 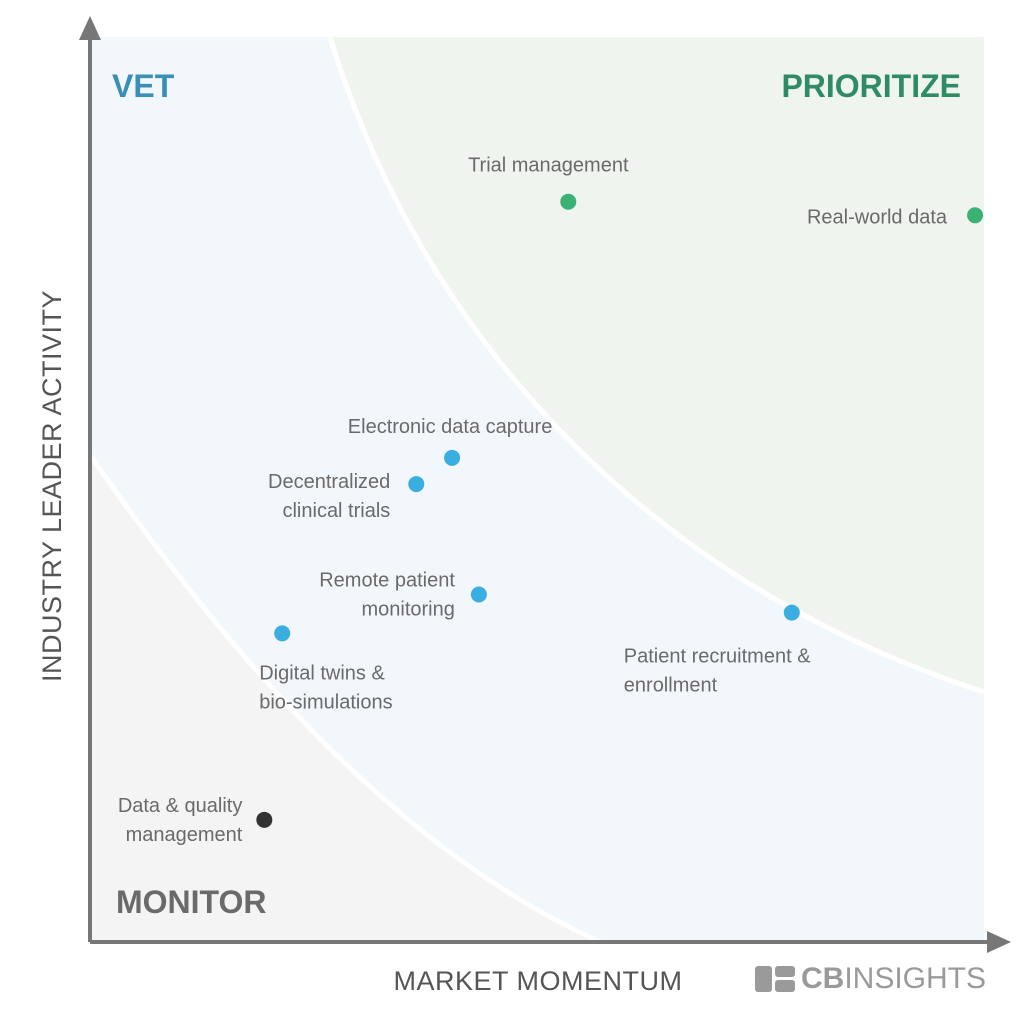 What do you see at coordinates (915, 978) in the screenshot?
I see `brand-light: INSIGHTS` at bounding box center [915, 978].